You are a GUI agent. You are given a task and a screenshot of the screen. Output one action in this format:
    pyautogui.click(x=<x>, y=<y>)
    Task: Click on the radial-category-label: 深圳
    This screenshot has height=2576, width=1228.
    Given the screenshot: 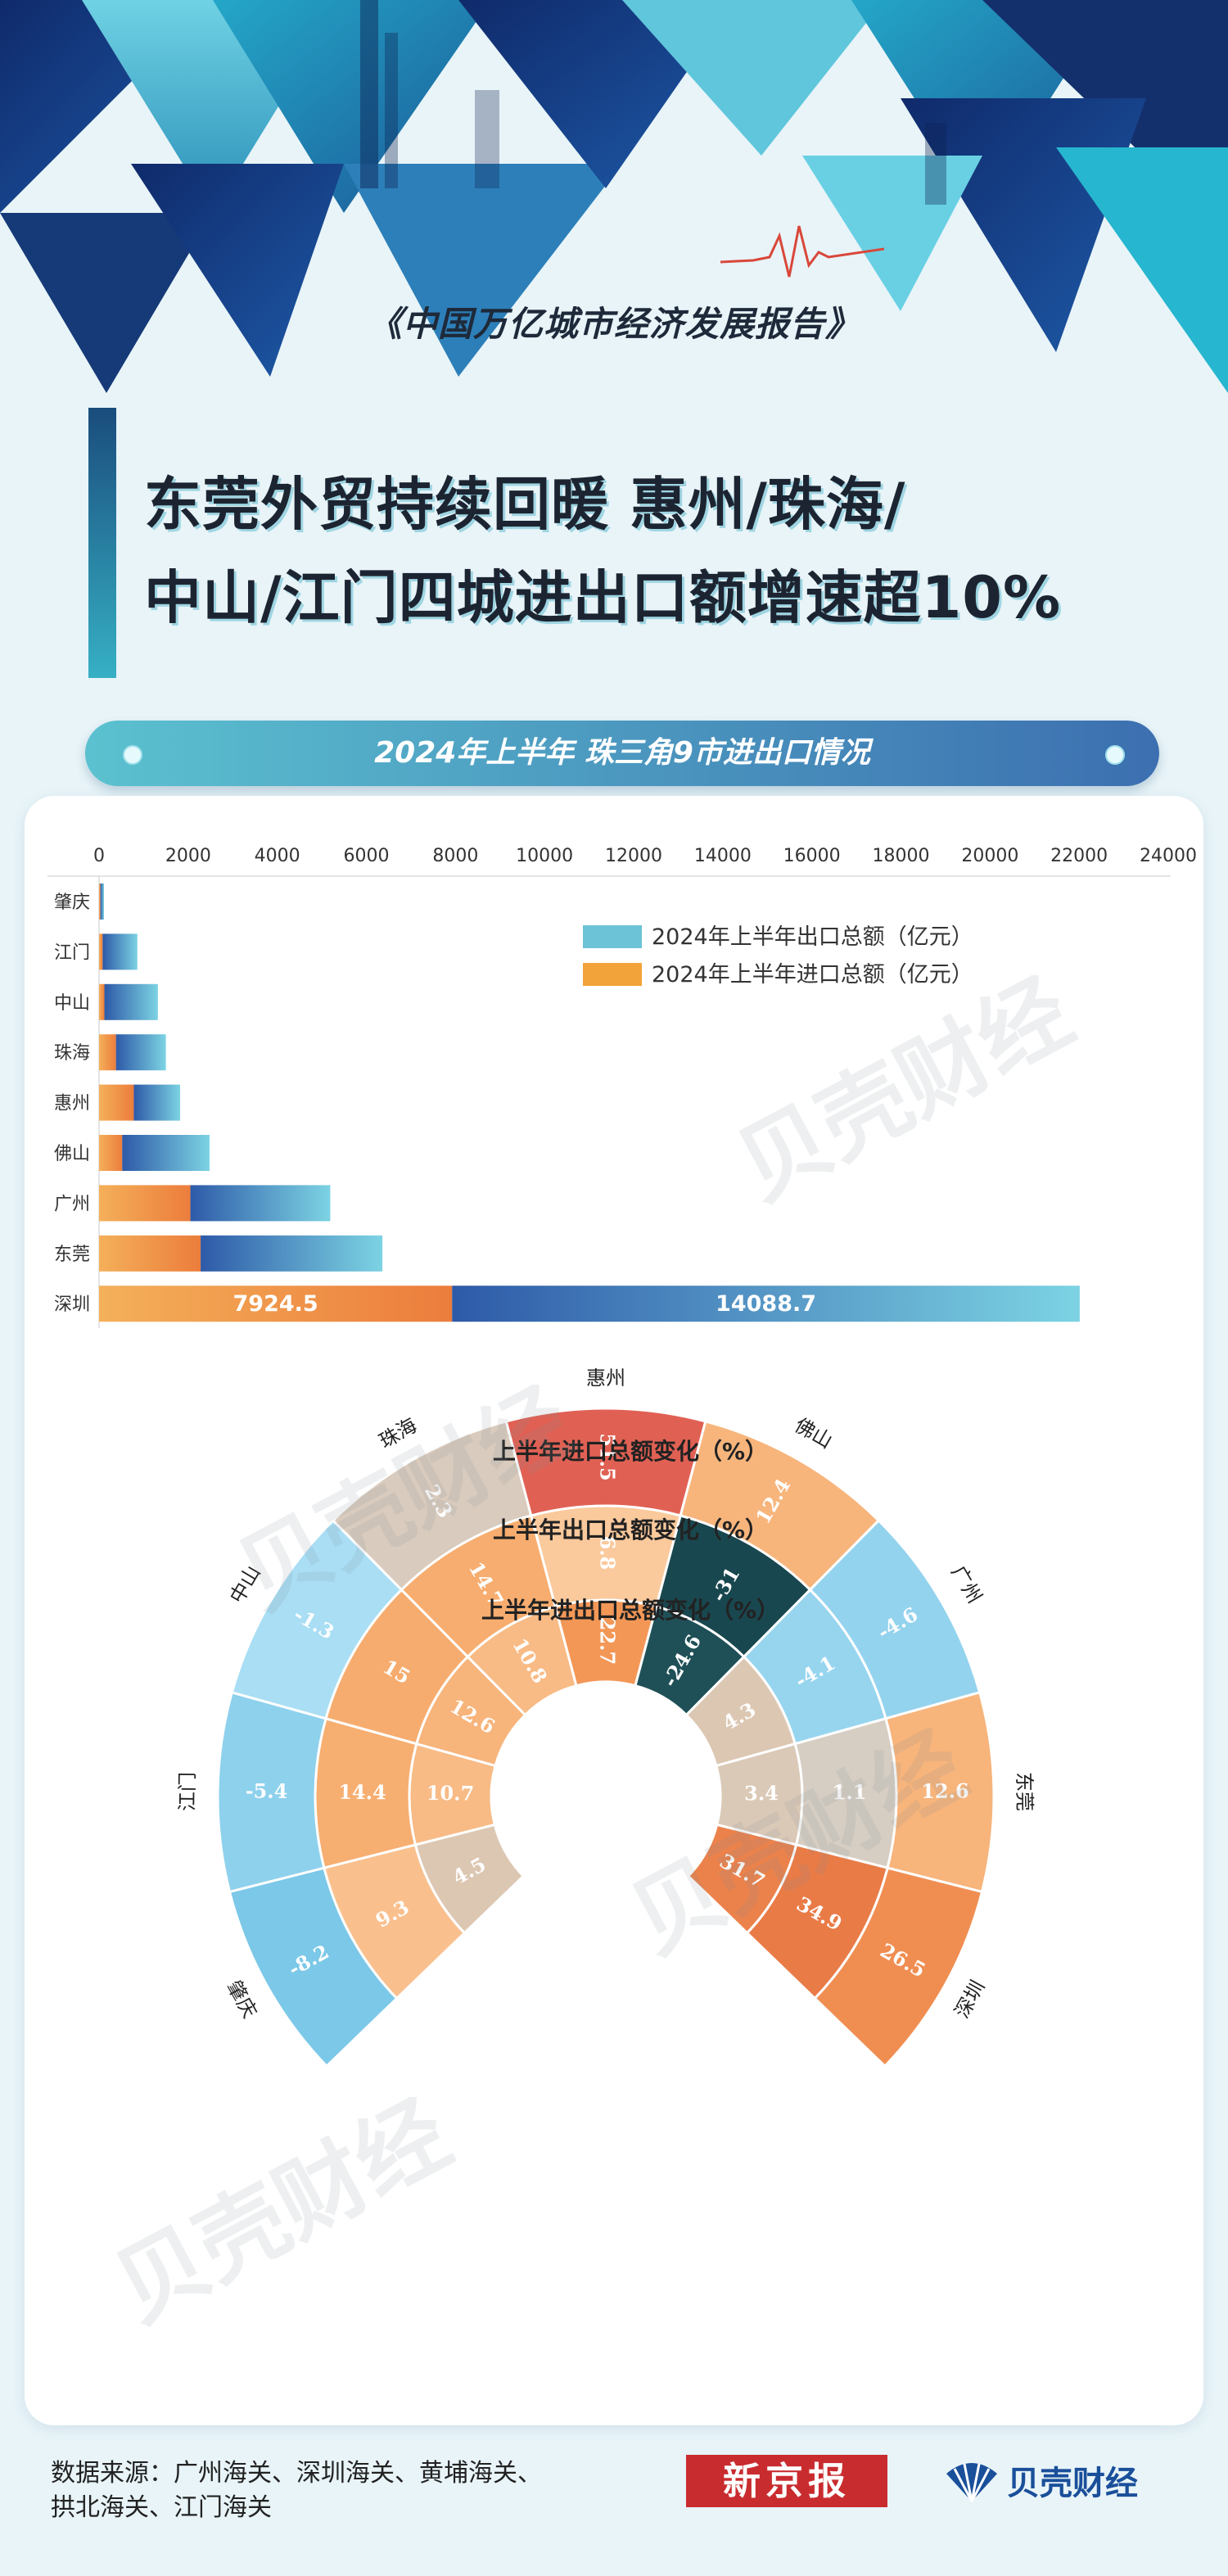 What is the action you would take?
    pyautogui.click(x=970, y=2000)
    